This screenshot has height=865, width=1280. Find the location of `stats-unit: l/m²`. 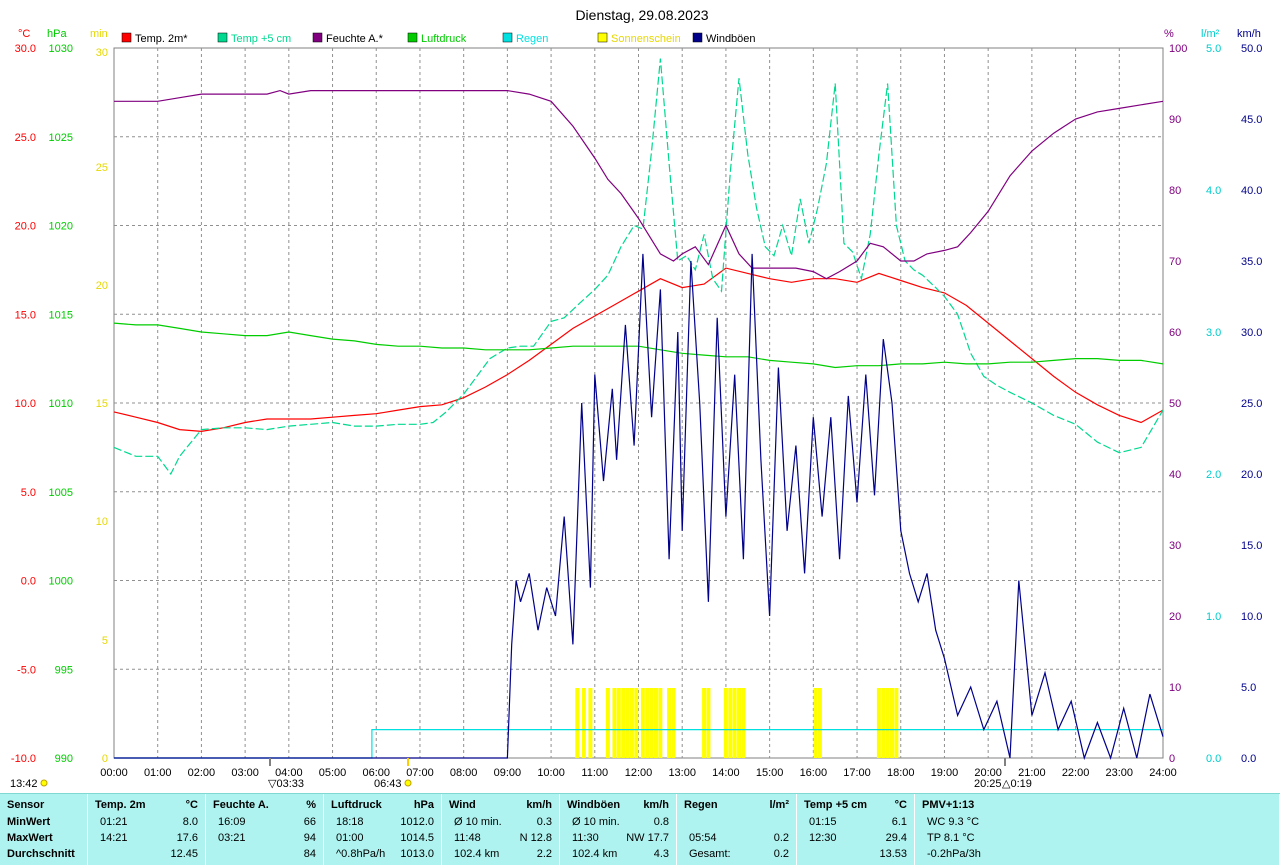

stats-unit: l/m² is located at coordinates (779, 805).